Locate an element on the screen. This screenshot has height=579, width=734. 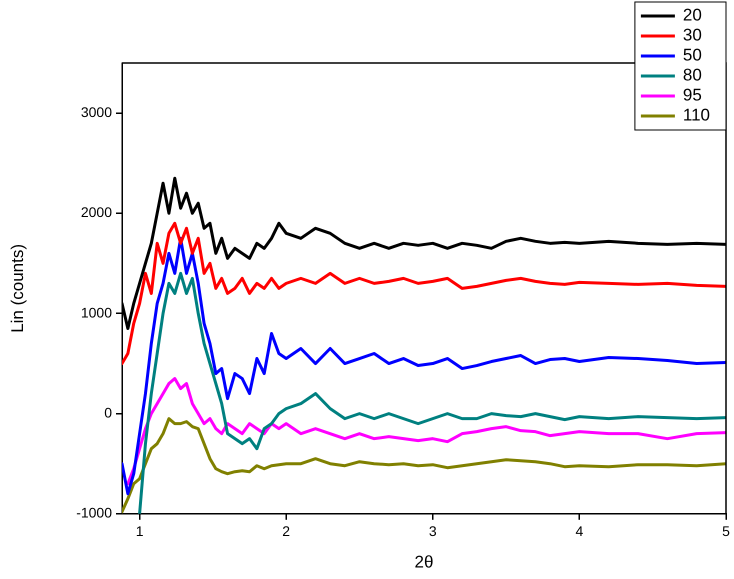
y-tick-label: 2000 is located at coordinates (96, 212).